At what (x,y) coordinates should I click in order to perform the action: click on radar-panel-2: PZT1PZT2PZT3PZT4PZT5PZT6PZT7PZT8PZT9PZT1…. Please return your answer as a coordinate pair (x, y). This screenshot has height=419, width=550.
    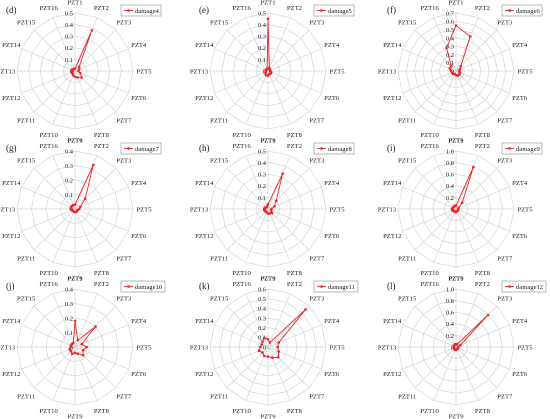
    Looking at the image, I should click on (272, 72).